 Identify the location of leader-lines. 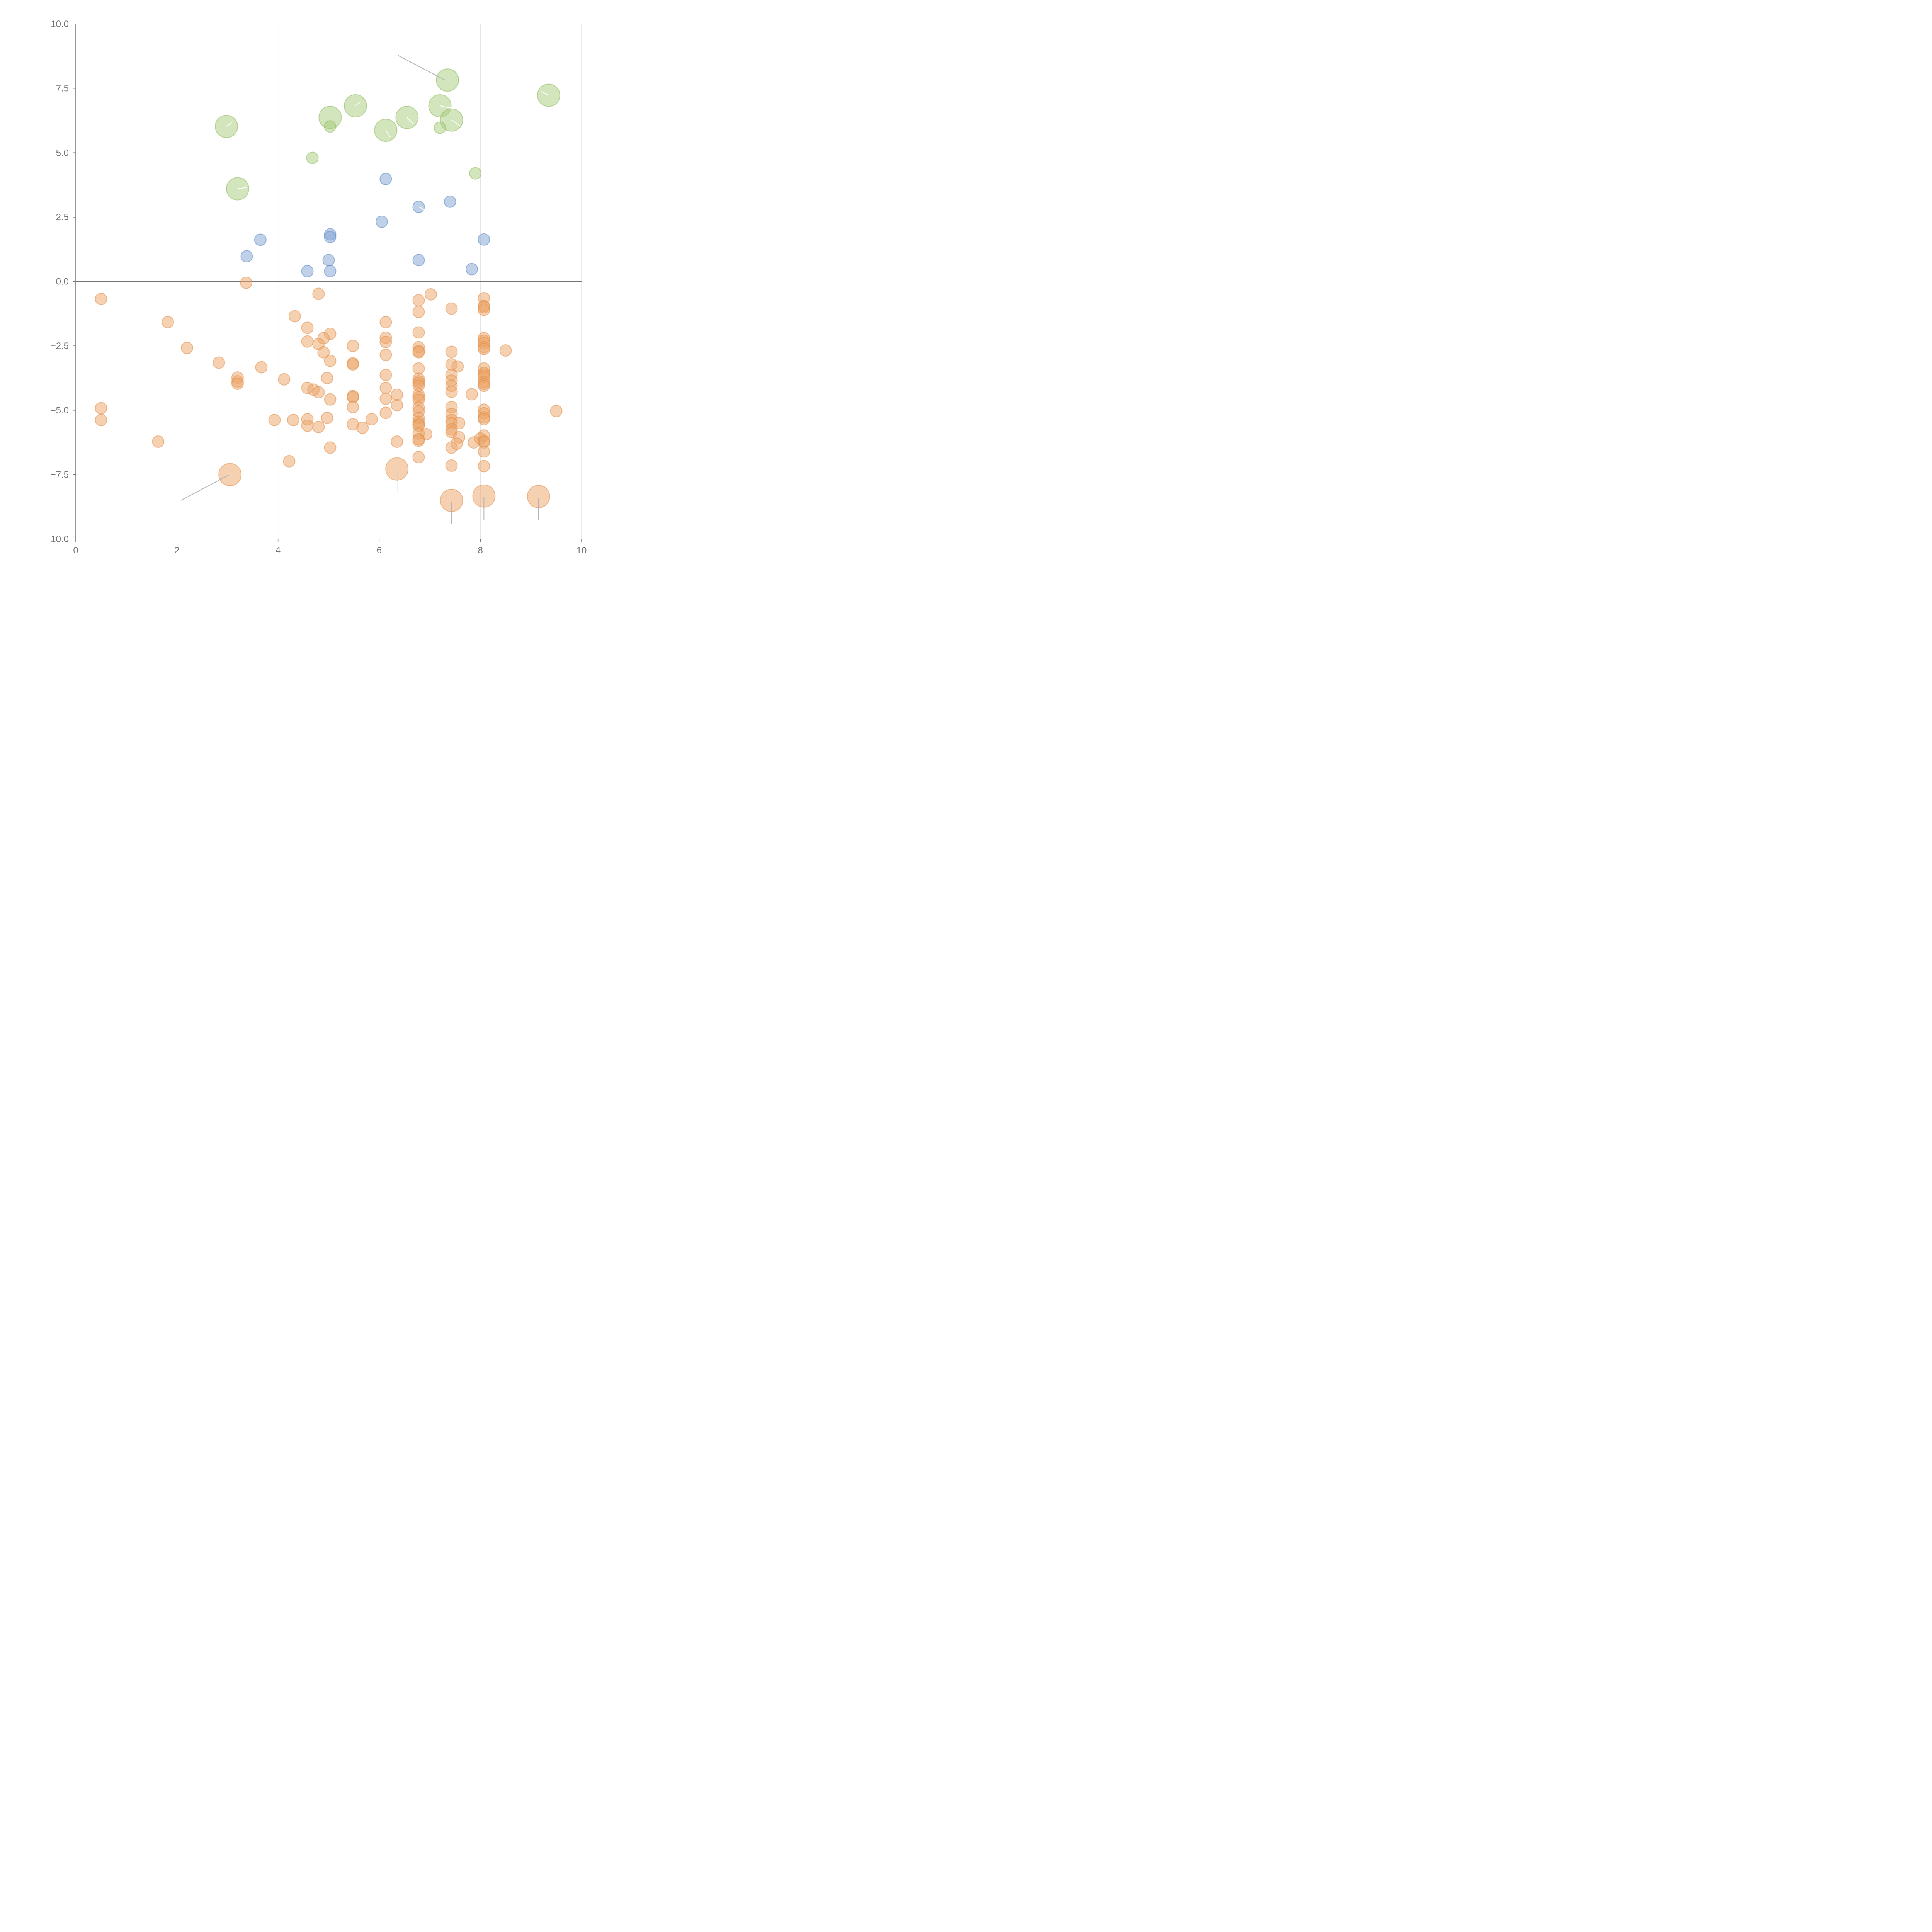
(365, 289).